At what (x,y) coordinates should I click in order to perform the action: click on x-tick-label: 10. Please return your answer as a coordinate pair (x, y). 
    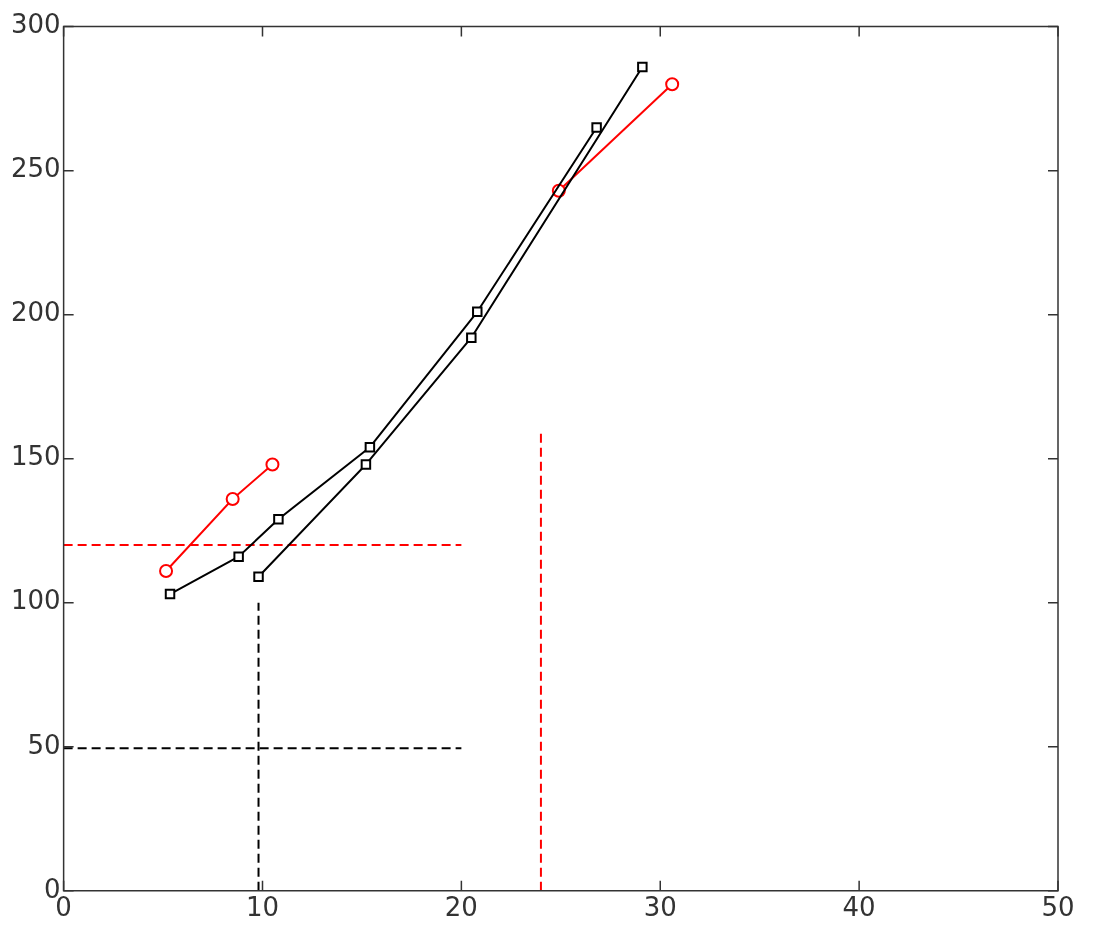
    Looking at the image, I should click on (262, 907).